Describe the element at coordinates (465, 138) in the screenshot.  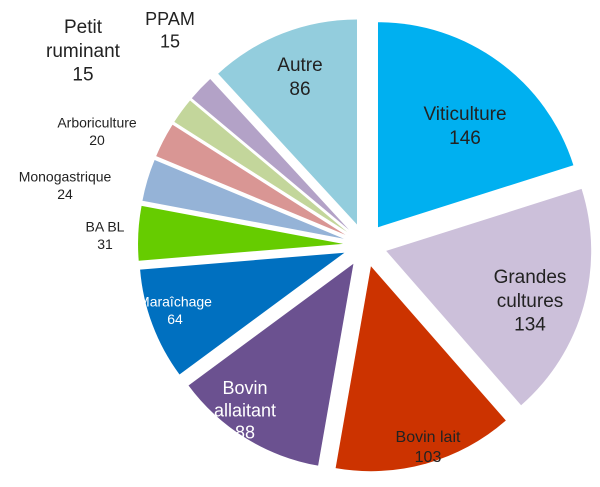
I see `slice-value: 146` at that location.